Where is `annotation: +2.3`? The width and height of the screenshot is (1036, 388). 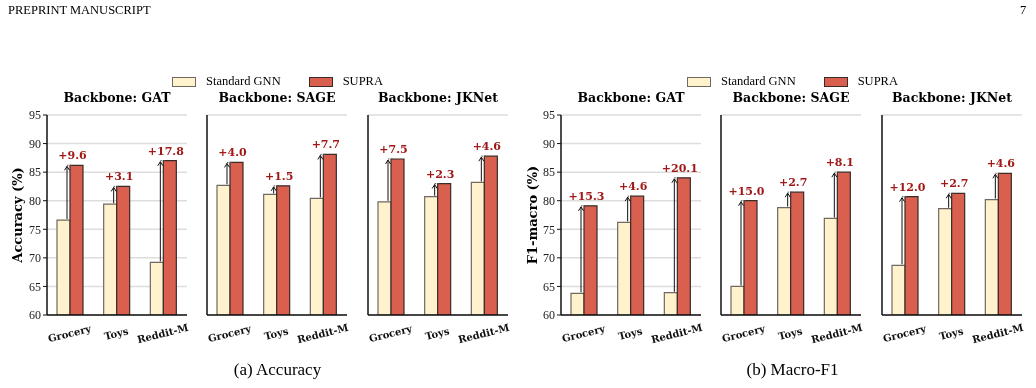
annotation: +2.3 is located at coordinates (440, 174).